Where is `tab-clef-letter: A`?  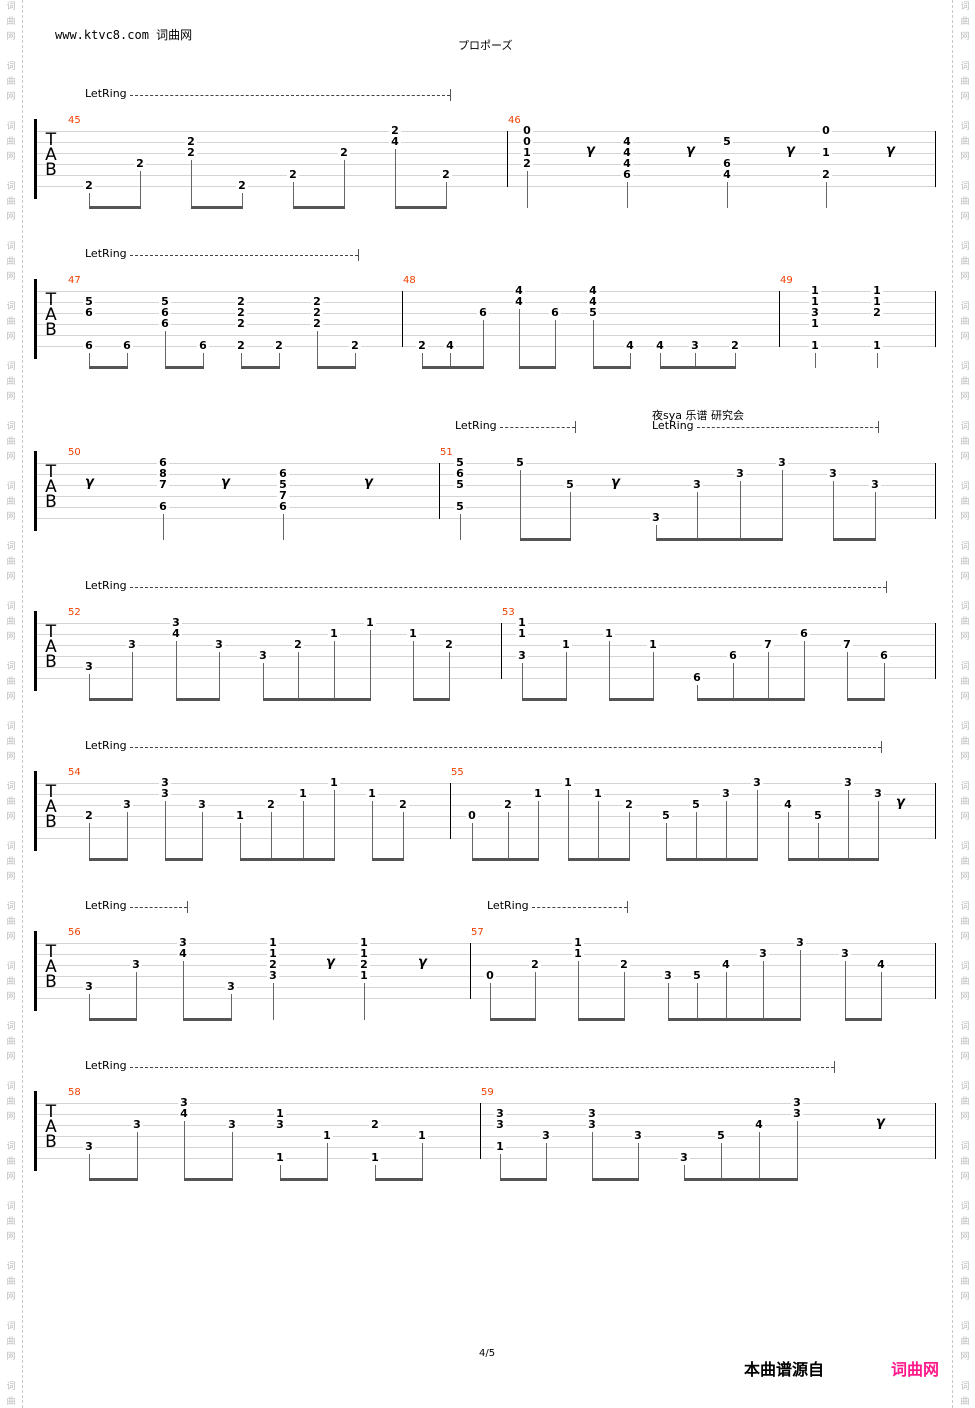
tab-clef-letter: A is located at coordinates (51, 807).